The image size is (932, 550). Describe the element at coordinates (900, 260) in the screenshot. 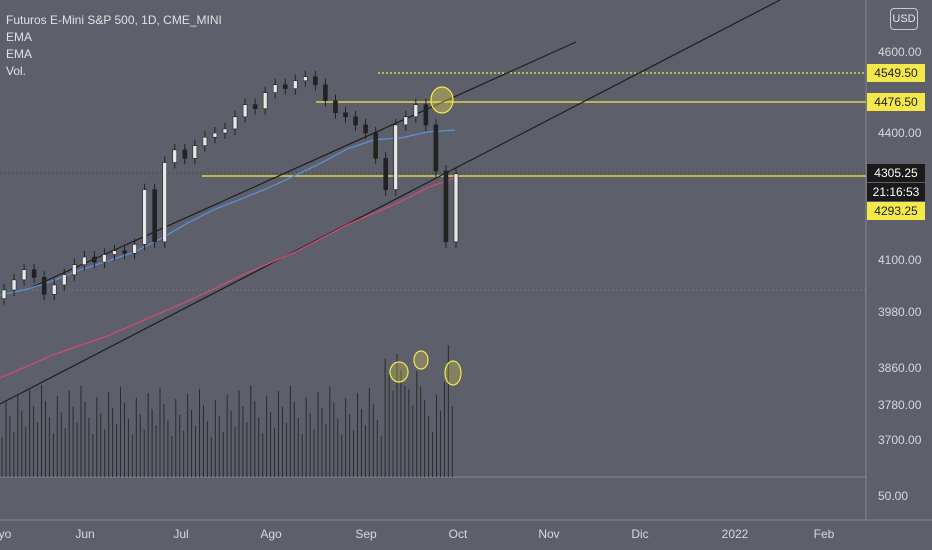

I see `price-tick-label: 4100.00` at that location.